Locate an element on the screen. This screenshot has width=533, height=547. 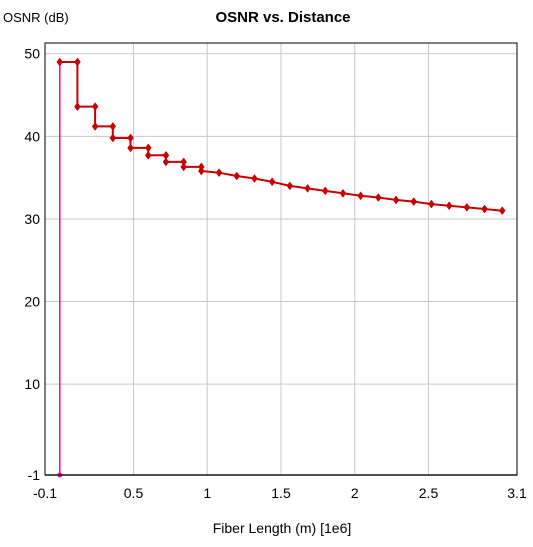
y-tick-label: 40 is located at coordinates (32, 136).